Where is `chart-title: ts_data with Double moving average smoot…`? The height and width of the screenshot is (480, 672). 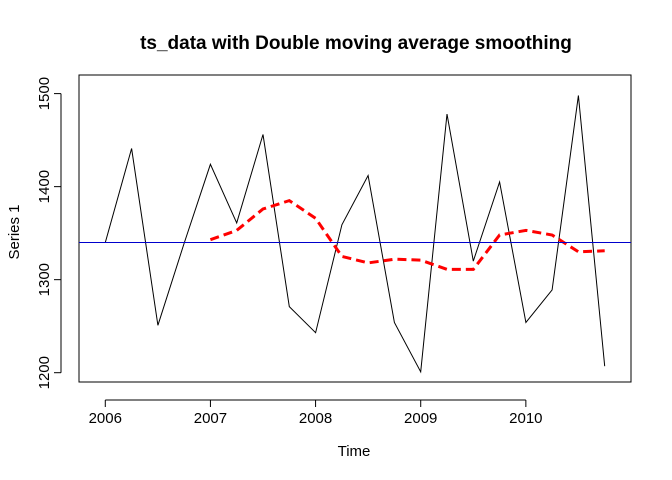
chart-title: ts_data with Double moving average smoot… is located at coordinates (356, 43).